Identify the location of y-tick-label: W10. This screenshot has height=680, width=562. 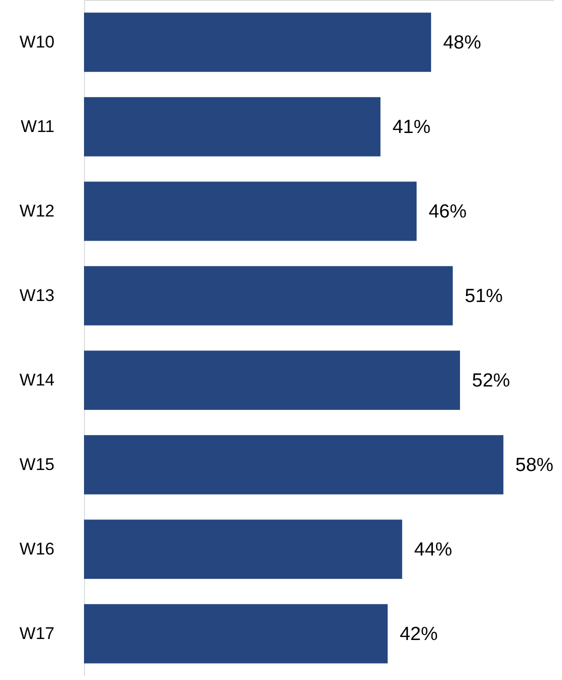
(37, 42).